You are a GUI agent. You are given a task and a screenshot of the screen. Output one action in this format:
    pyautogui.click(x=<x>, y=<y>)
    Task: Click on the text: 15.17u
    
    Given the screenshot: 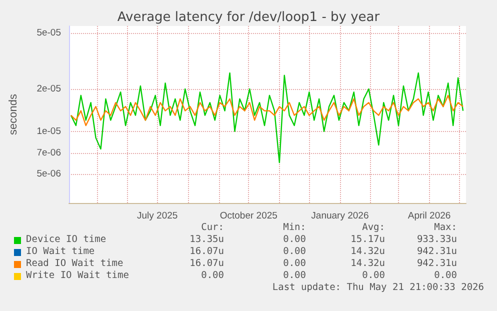 What is the action you would take?
    pyautogui.click(x=367, y=239)
    